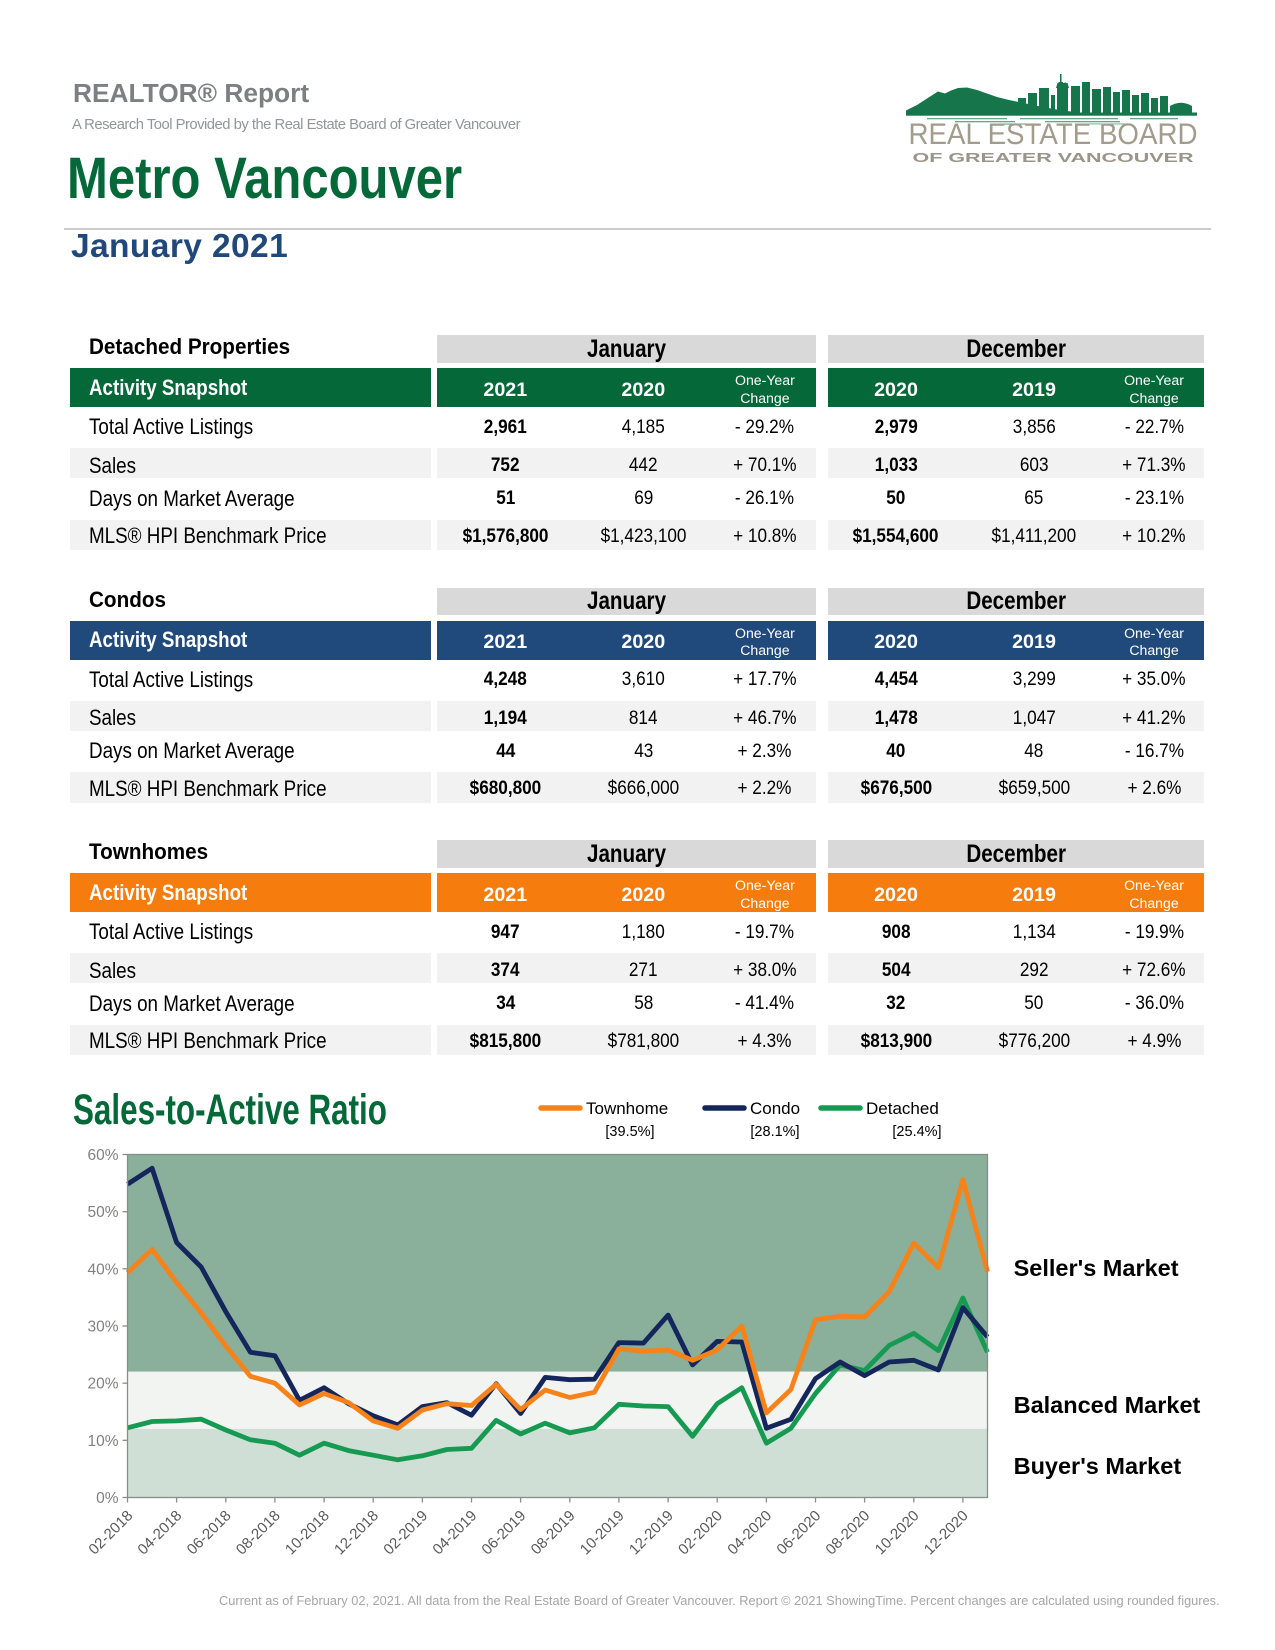  What do you see at coordinates (102, 1327) in the screenshot?
I see `svg-text: 30%` at bounding box center [102, 1327].